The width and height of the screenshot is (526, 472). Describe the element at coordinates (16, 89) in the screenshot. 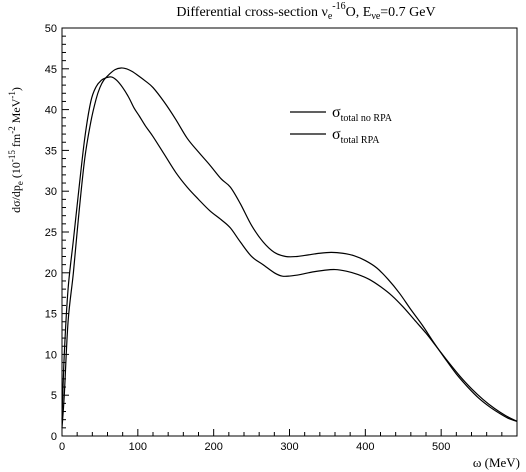

I see `ylabel-e: )` at that location.